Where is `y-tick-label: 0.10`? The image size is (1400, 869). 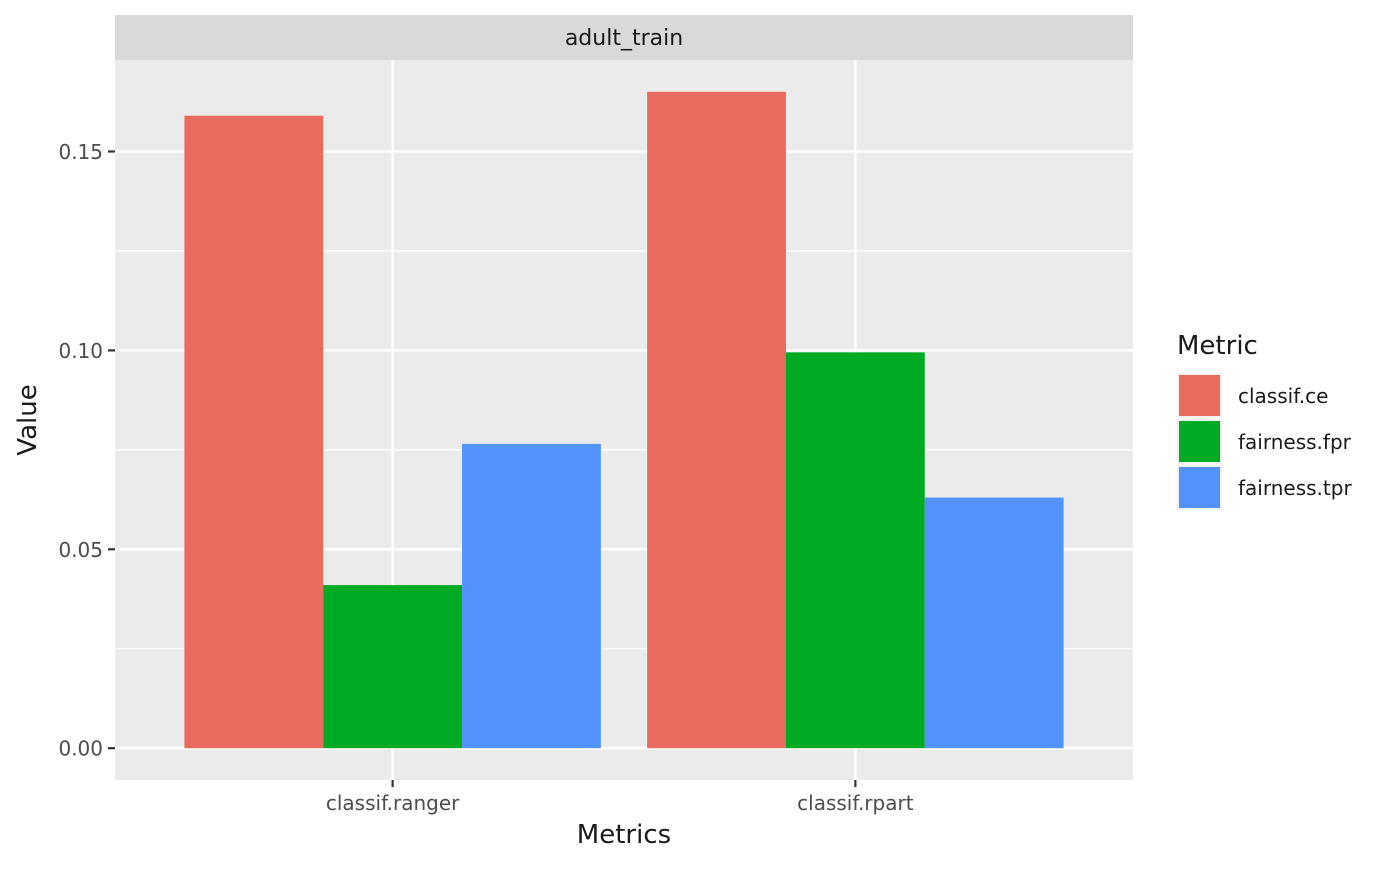
y-tick-label: 0.10 is located at coordinates (80, 351).